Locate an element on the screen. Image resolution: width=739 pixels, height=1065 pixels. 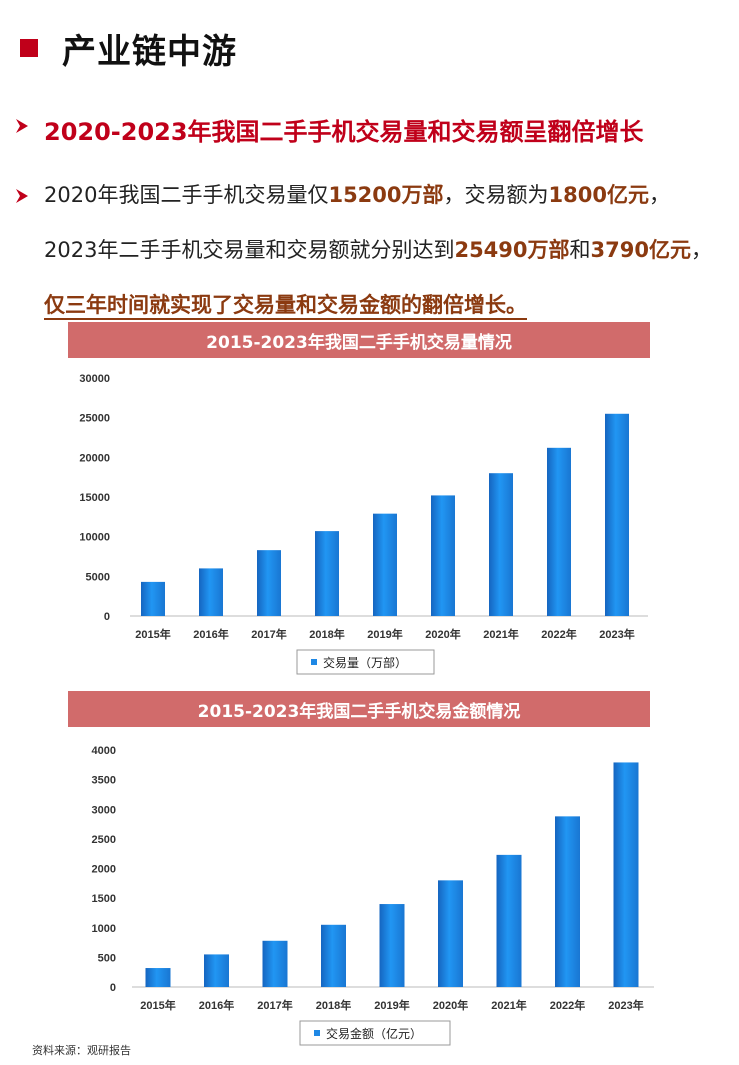
y-tick-label: 500 is located at coordinates (107, 958).